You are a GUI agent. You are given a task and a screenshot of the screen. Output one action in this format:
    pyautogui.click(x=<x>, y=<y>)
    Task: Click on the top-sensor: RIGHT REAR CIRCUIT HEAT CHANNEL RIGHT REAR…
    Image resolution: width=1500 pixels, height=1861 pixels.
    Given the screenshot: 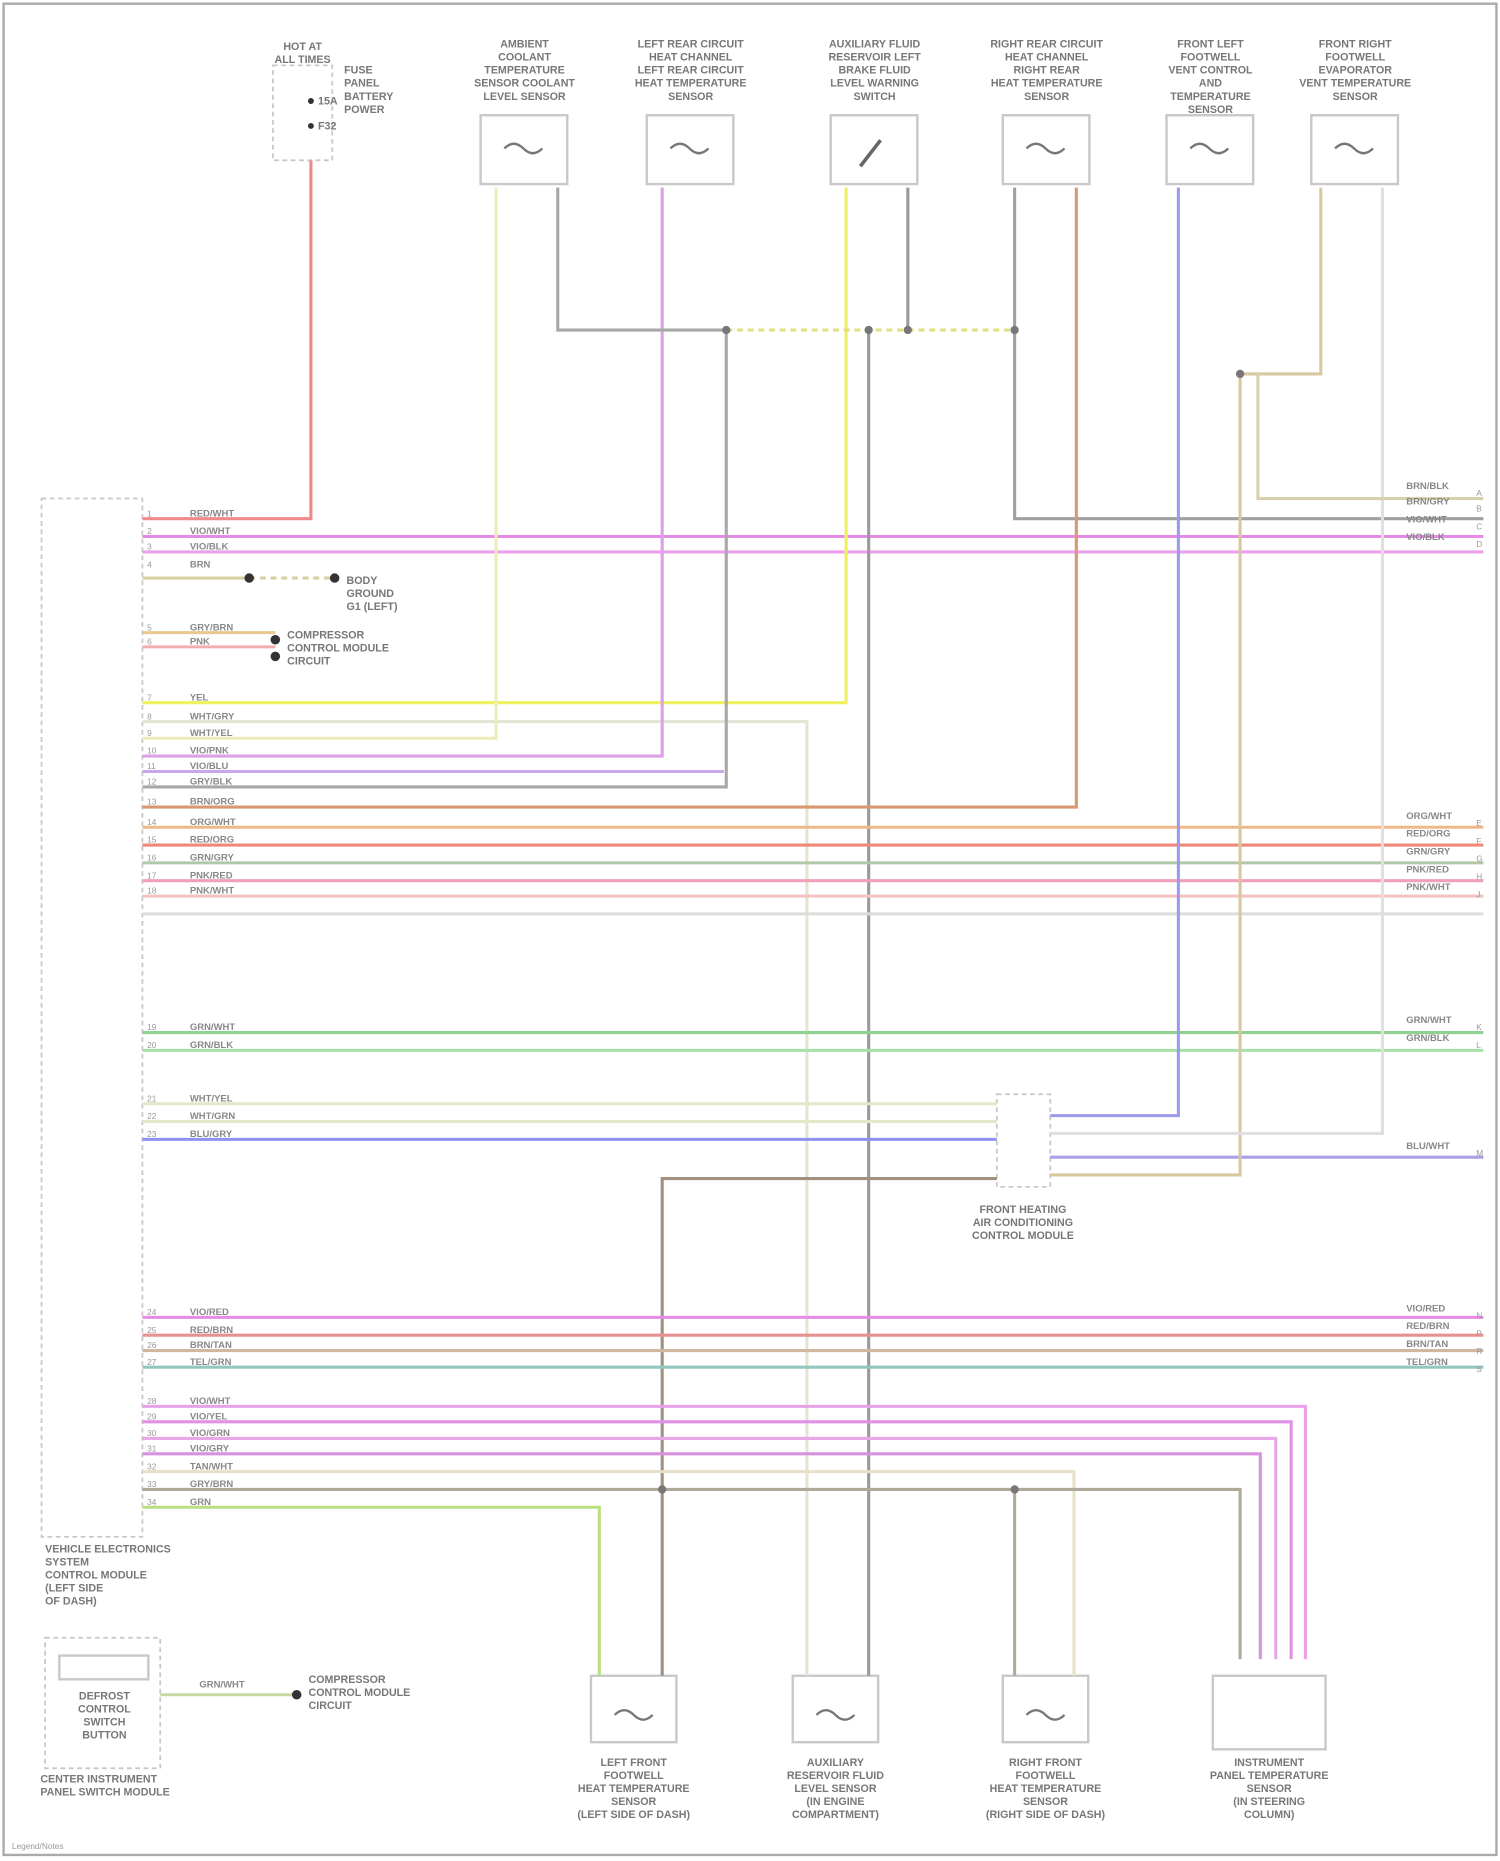 What is the action you would take?
    pyautogui.click(x=1046, y=112)
    